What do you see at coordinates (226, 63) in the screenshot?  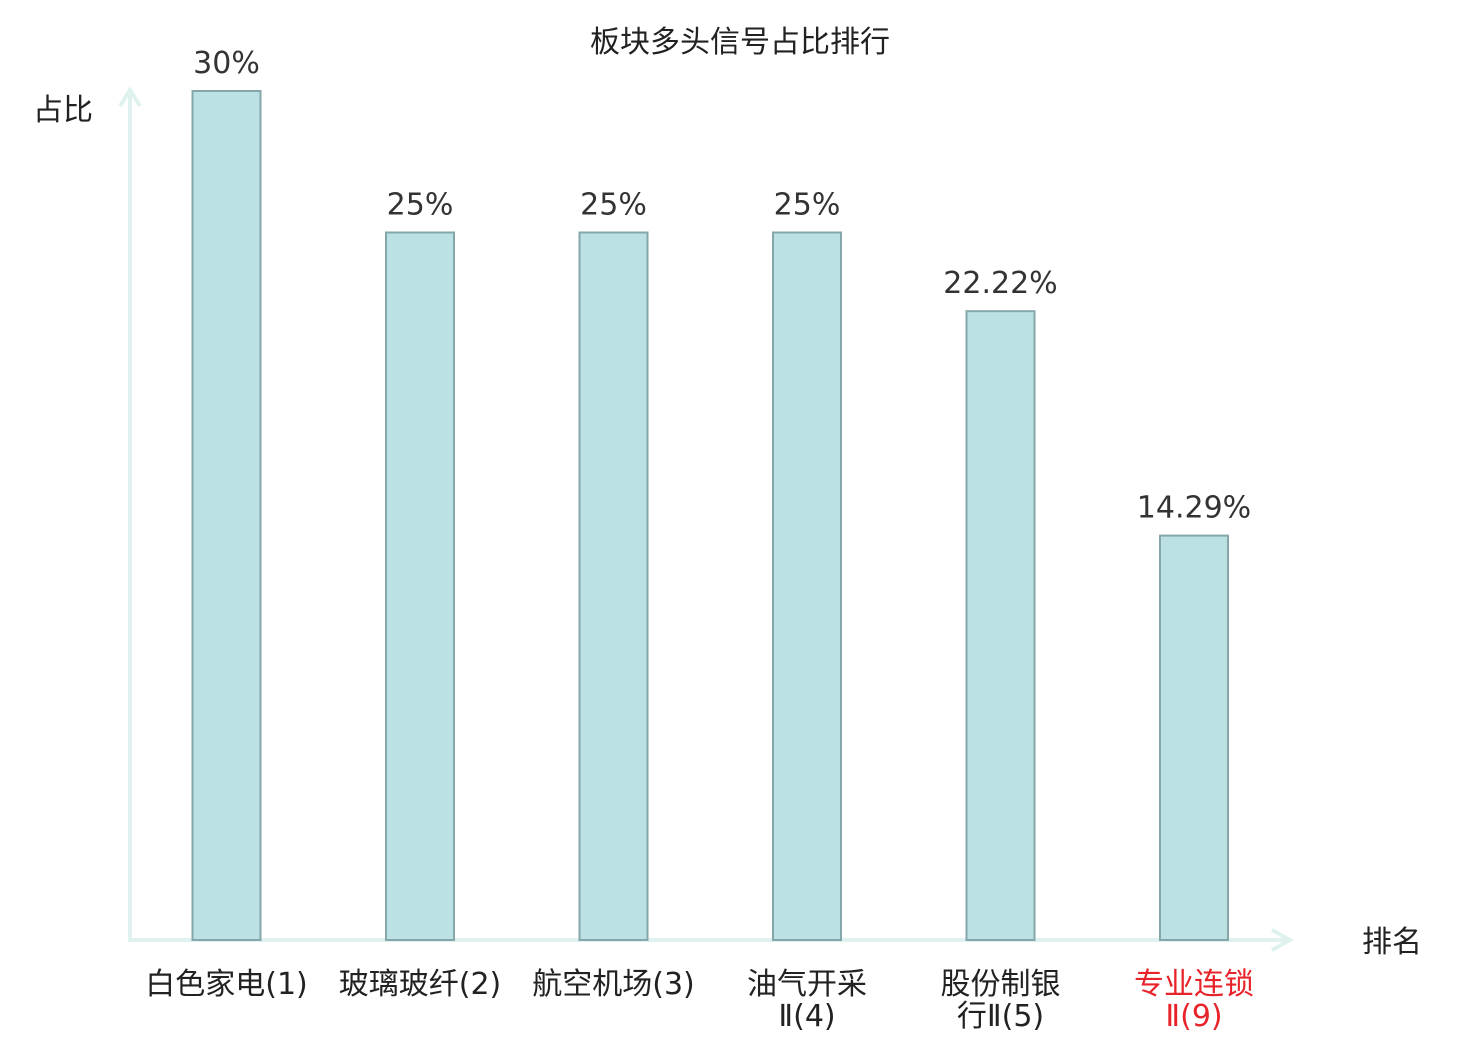 I see `data-label: 30%` at bounding box center [226, 63].